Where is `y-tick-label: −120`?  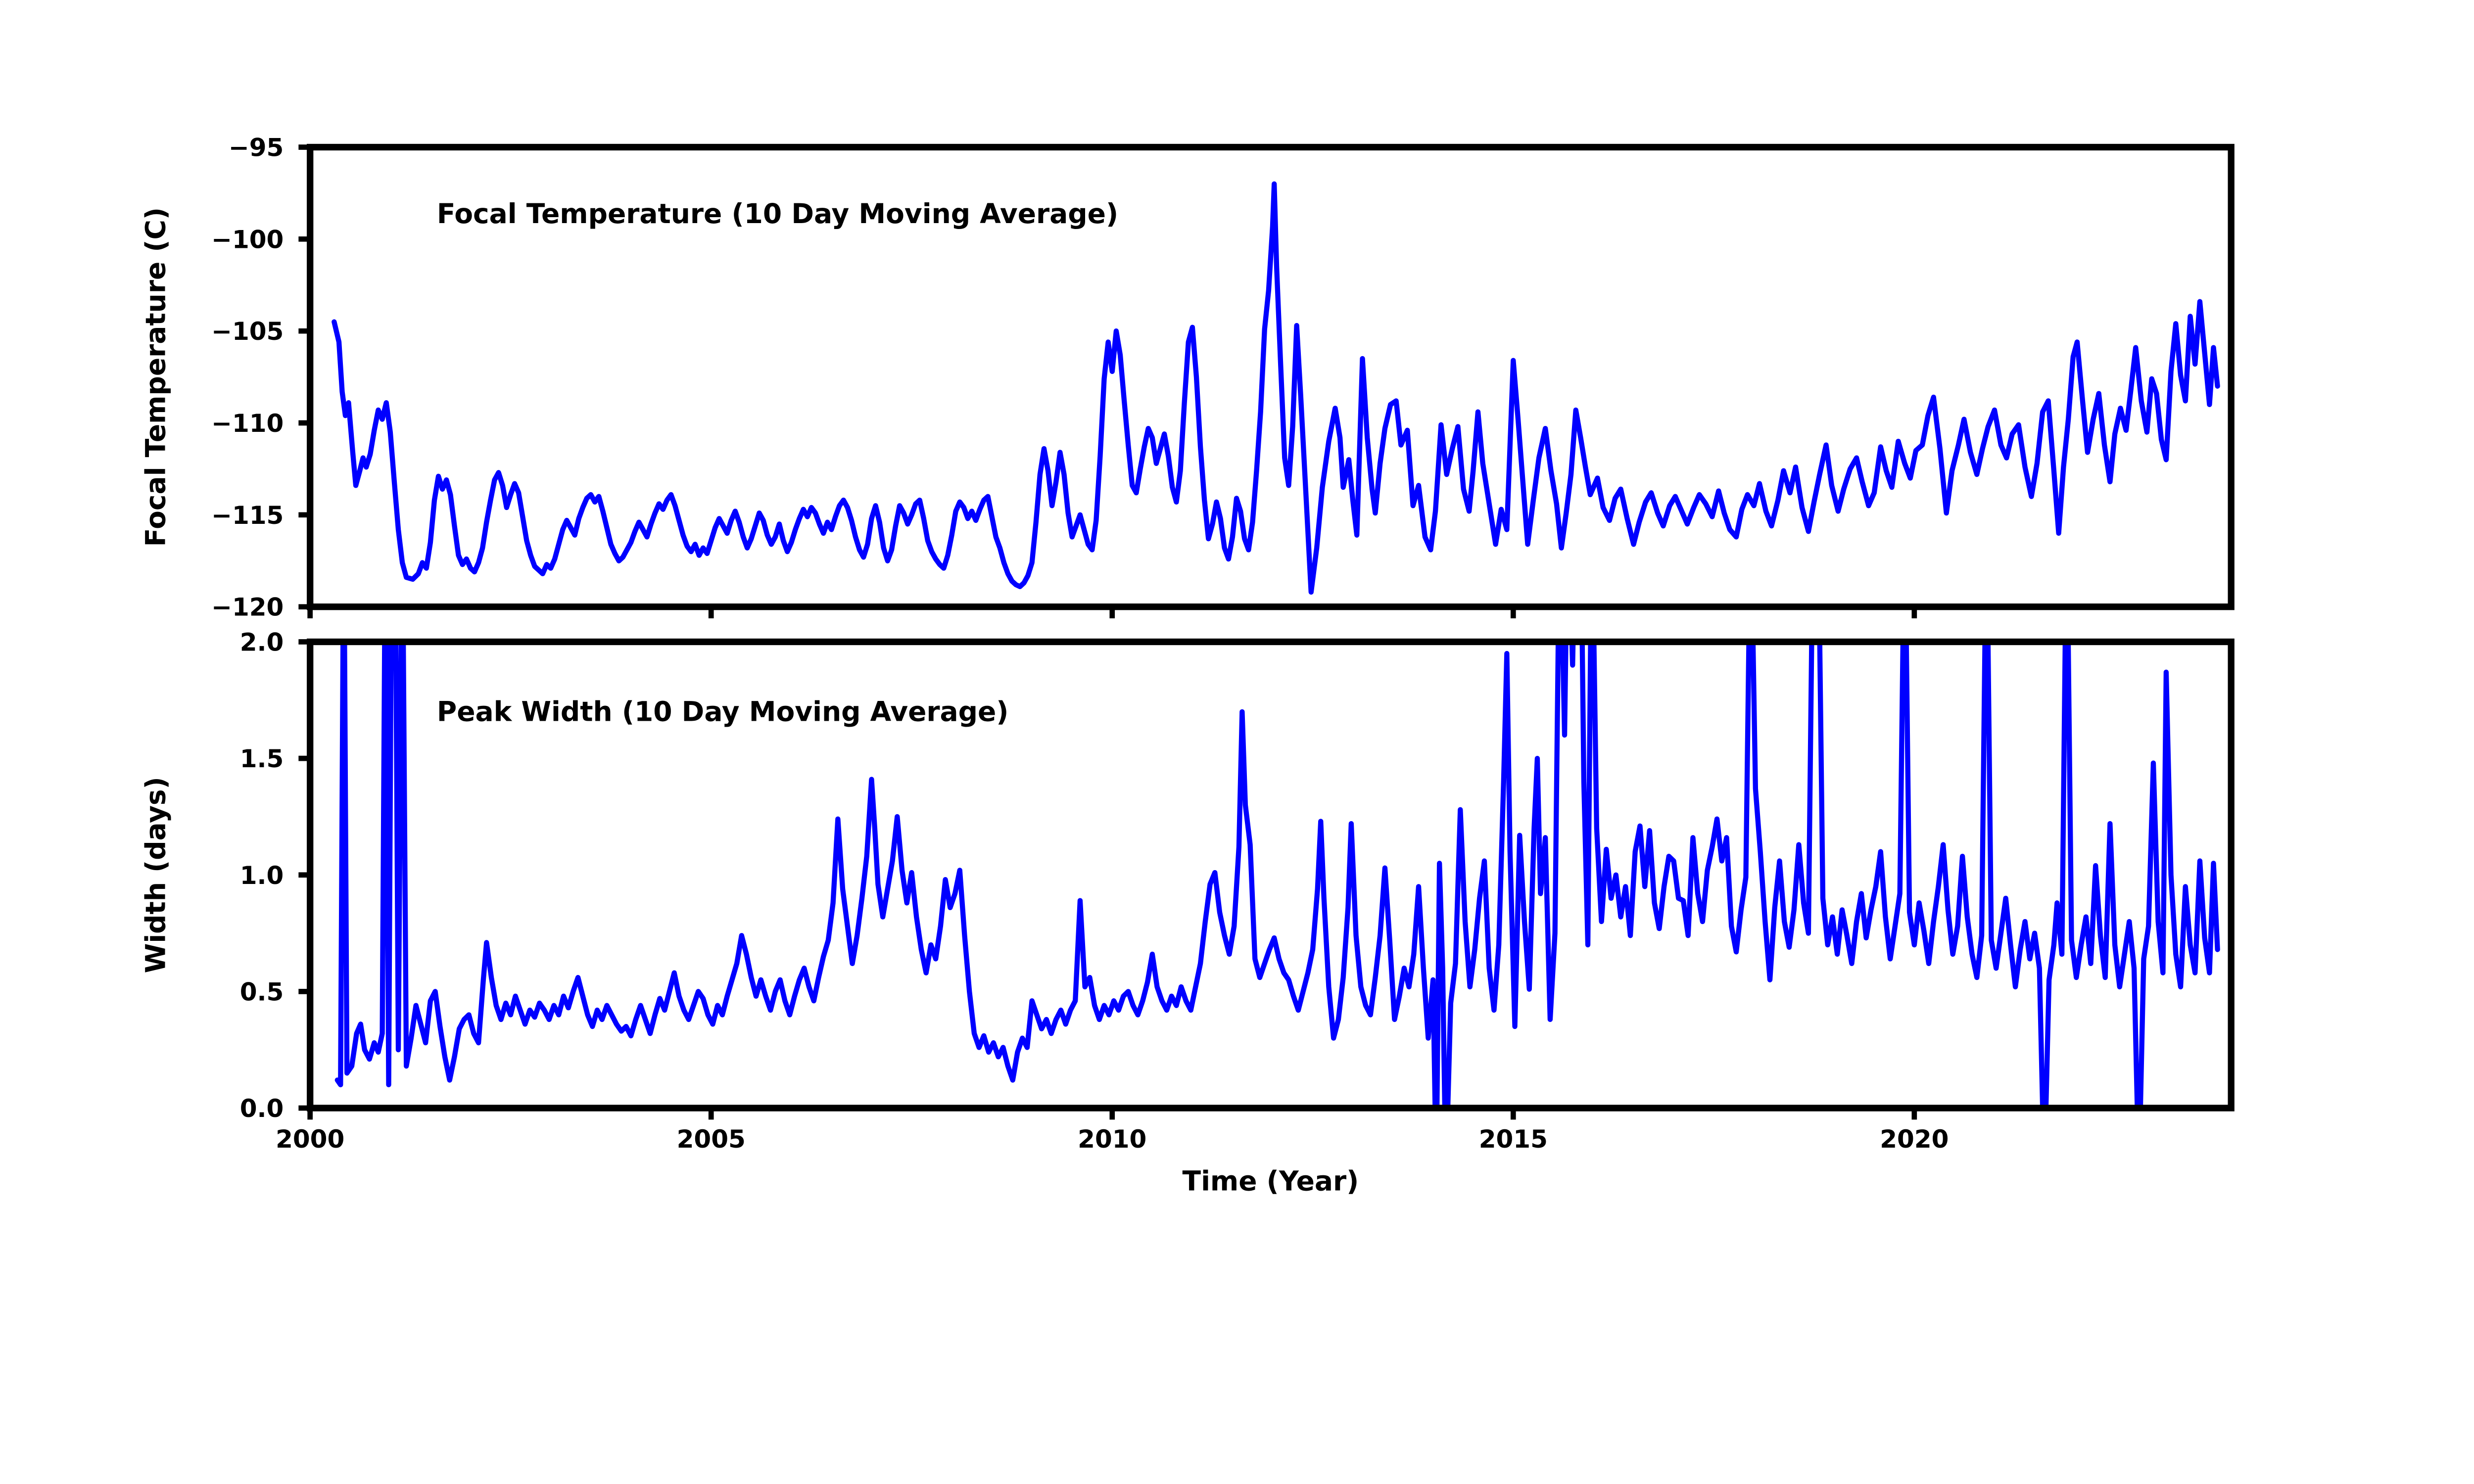 y-tick-label: −120 is located at coordinates (248, 607).